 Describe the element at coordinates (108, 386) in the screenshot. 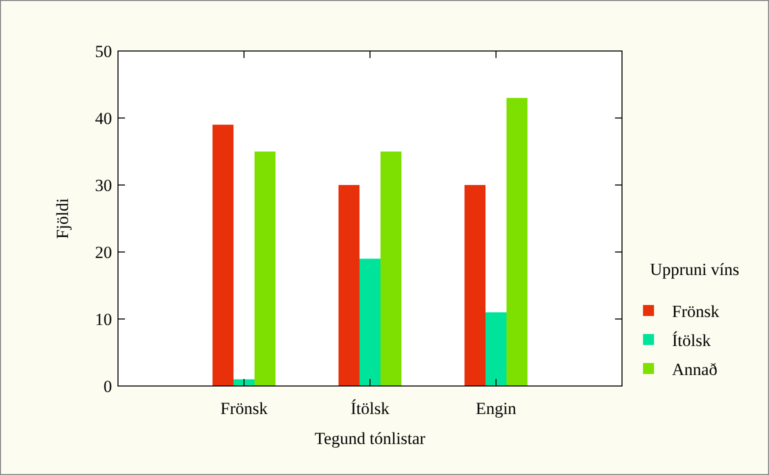

I see `y-tick-label: 0` at that location.